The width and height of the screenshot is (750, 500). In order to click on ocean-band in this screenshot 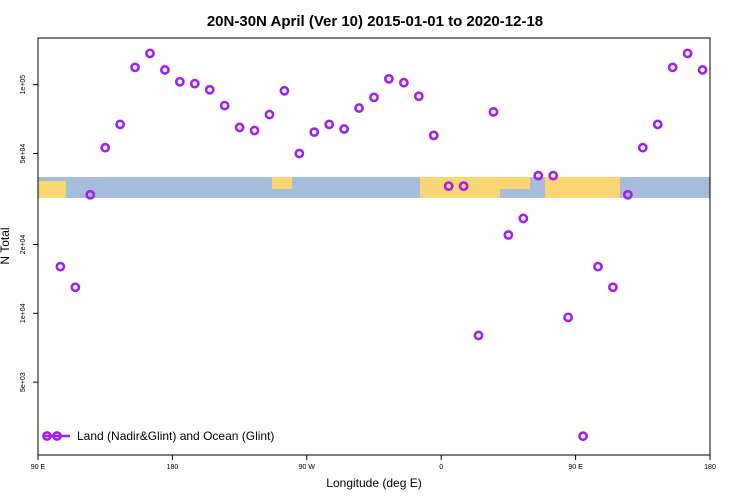, I will do `click(374, 187)`.